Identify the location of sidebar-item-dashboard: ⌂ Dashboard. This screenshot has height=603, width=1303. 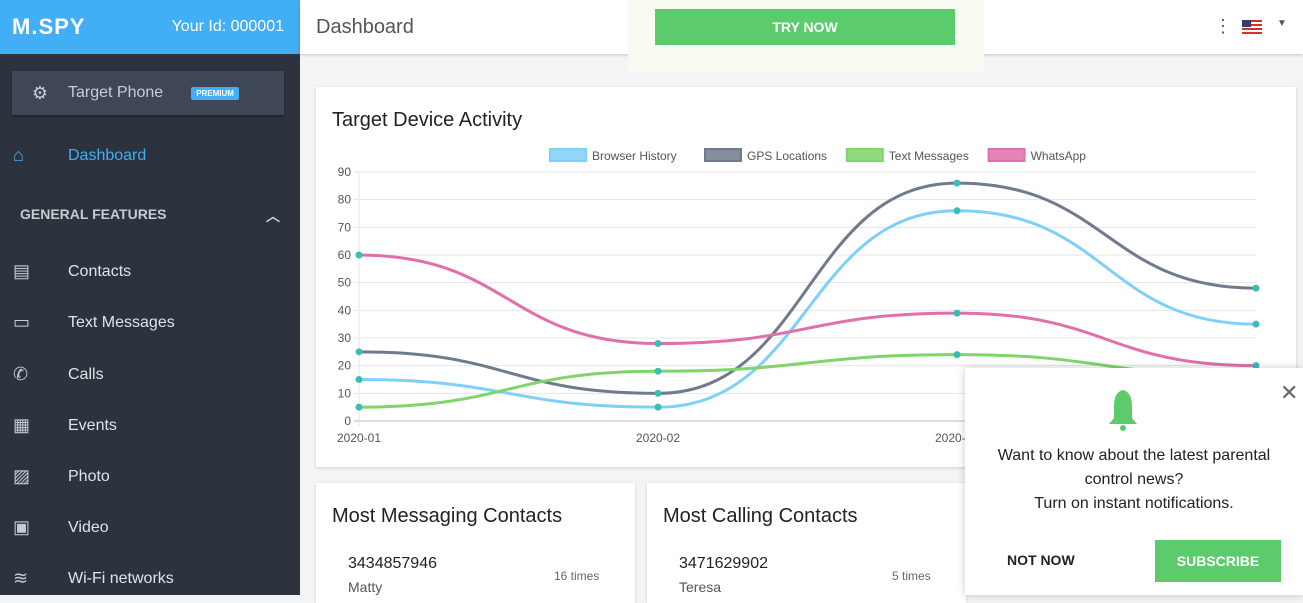
(150, 155).